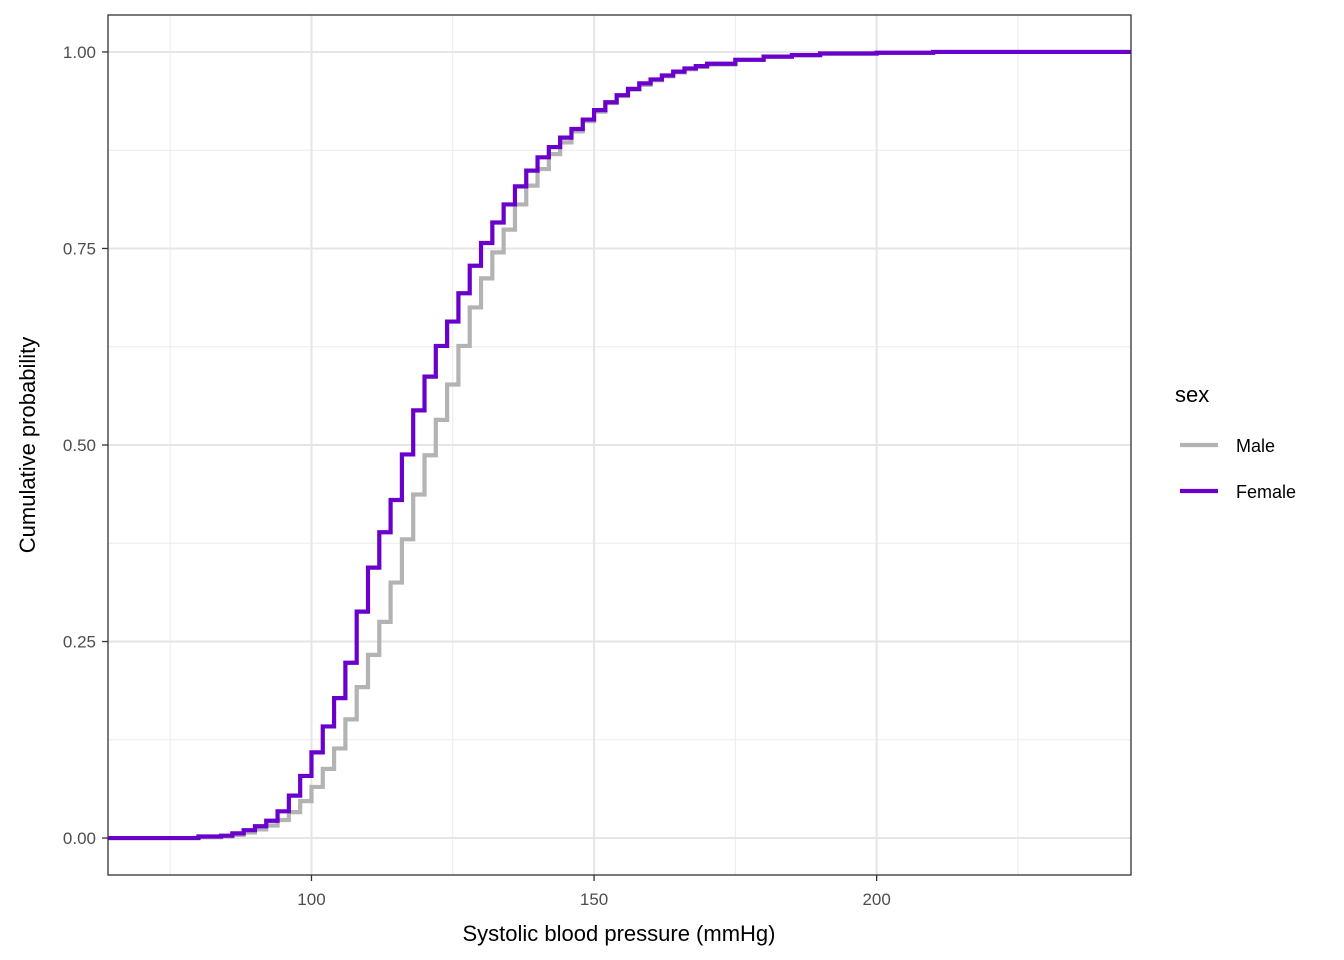 This screenshot has height=960, width=1344. What do you see at coordinates (876, 899) in the screenshot?
I see `x-tick-label: 200` at bounding box center [876, 899].